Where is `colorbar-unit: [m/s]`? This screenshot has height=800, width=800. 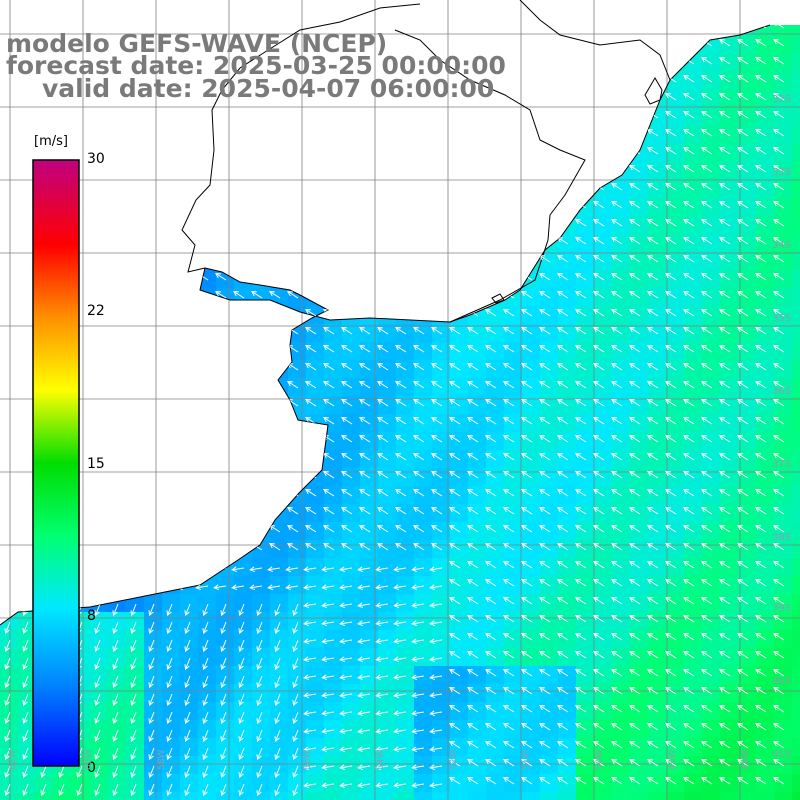 colorbar-unit: [m/s] is located at coordinates (51, 141).